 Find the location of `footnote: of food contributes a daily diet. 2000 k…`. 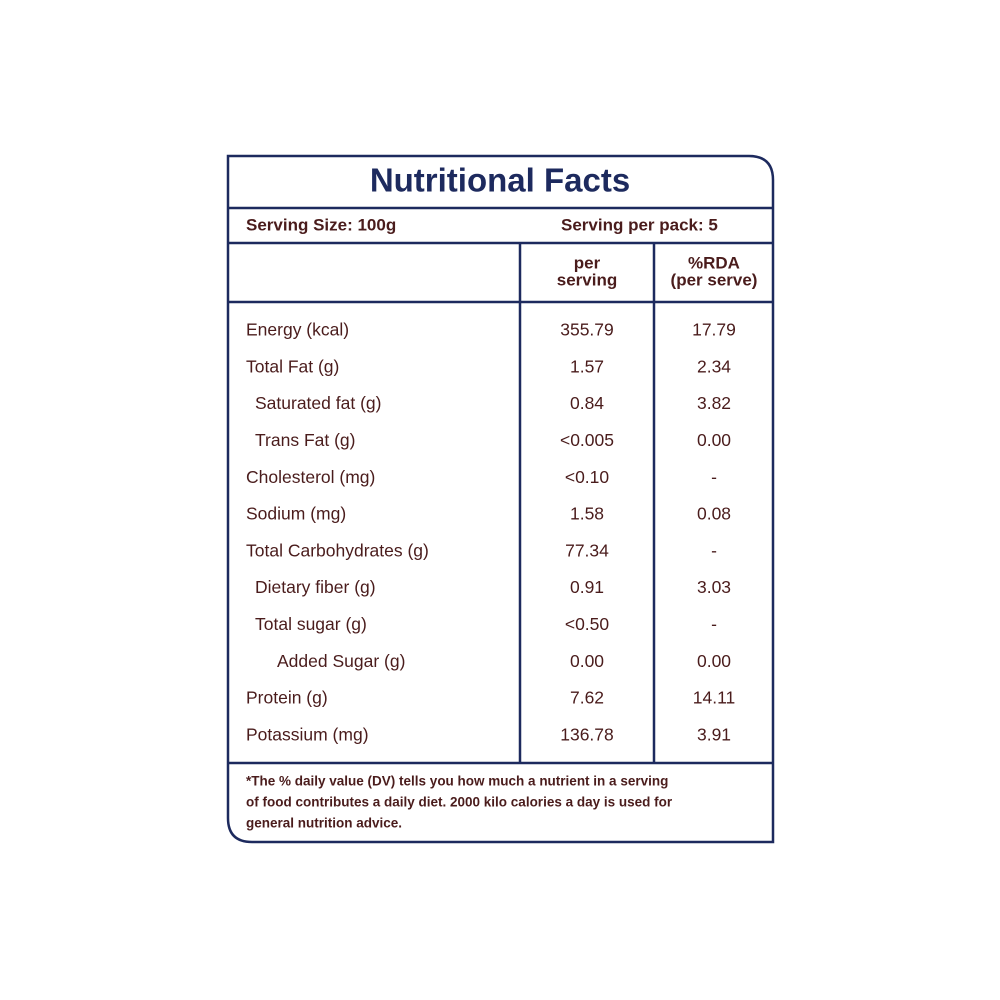

footnote: of food contributes a daily diet. 2000 k… is located at coordinates (459, 802).